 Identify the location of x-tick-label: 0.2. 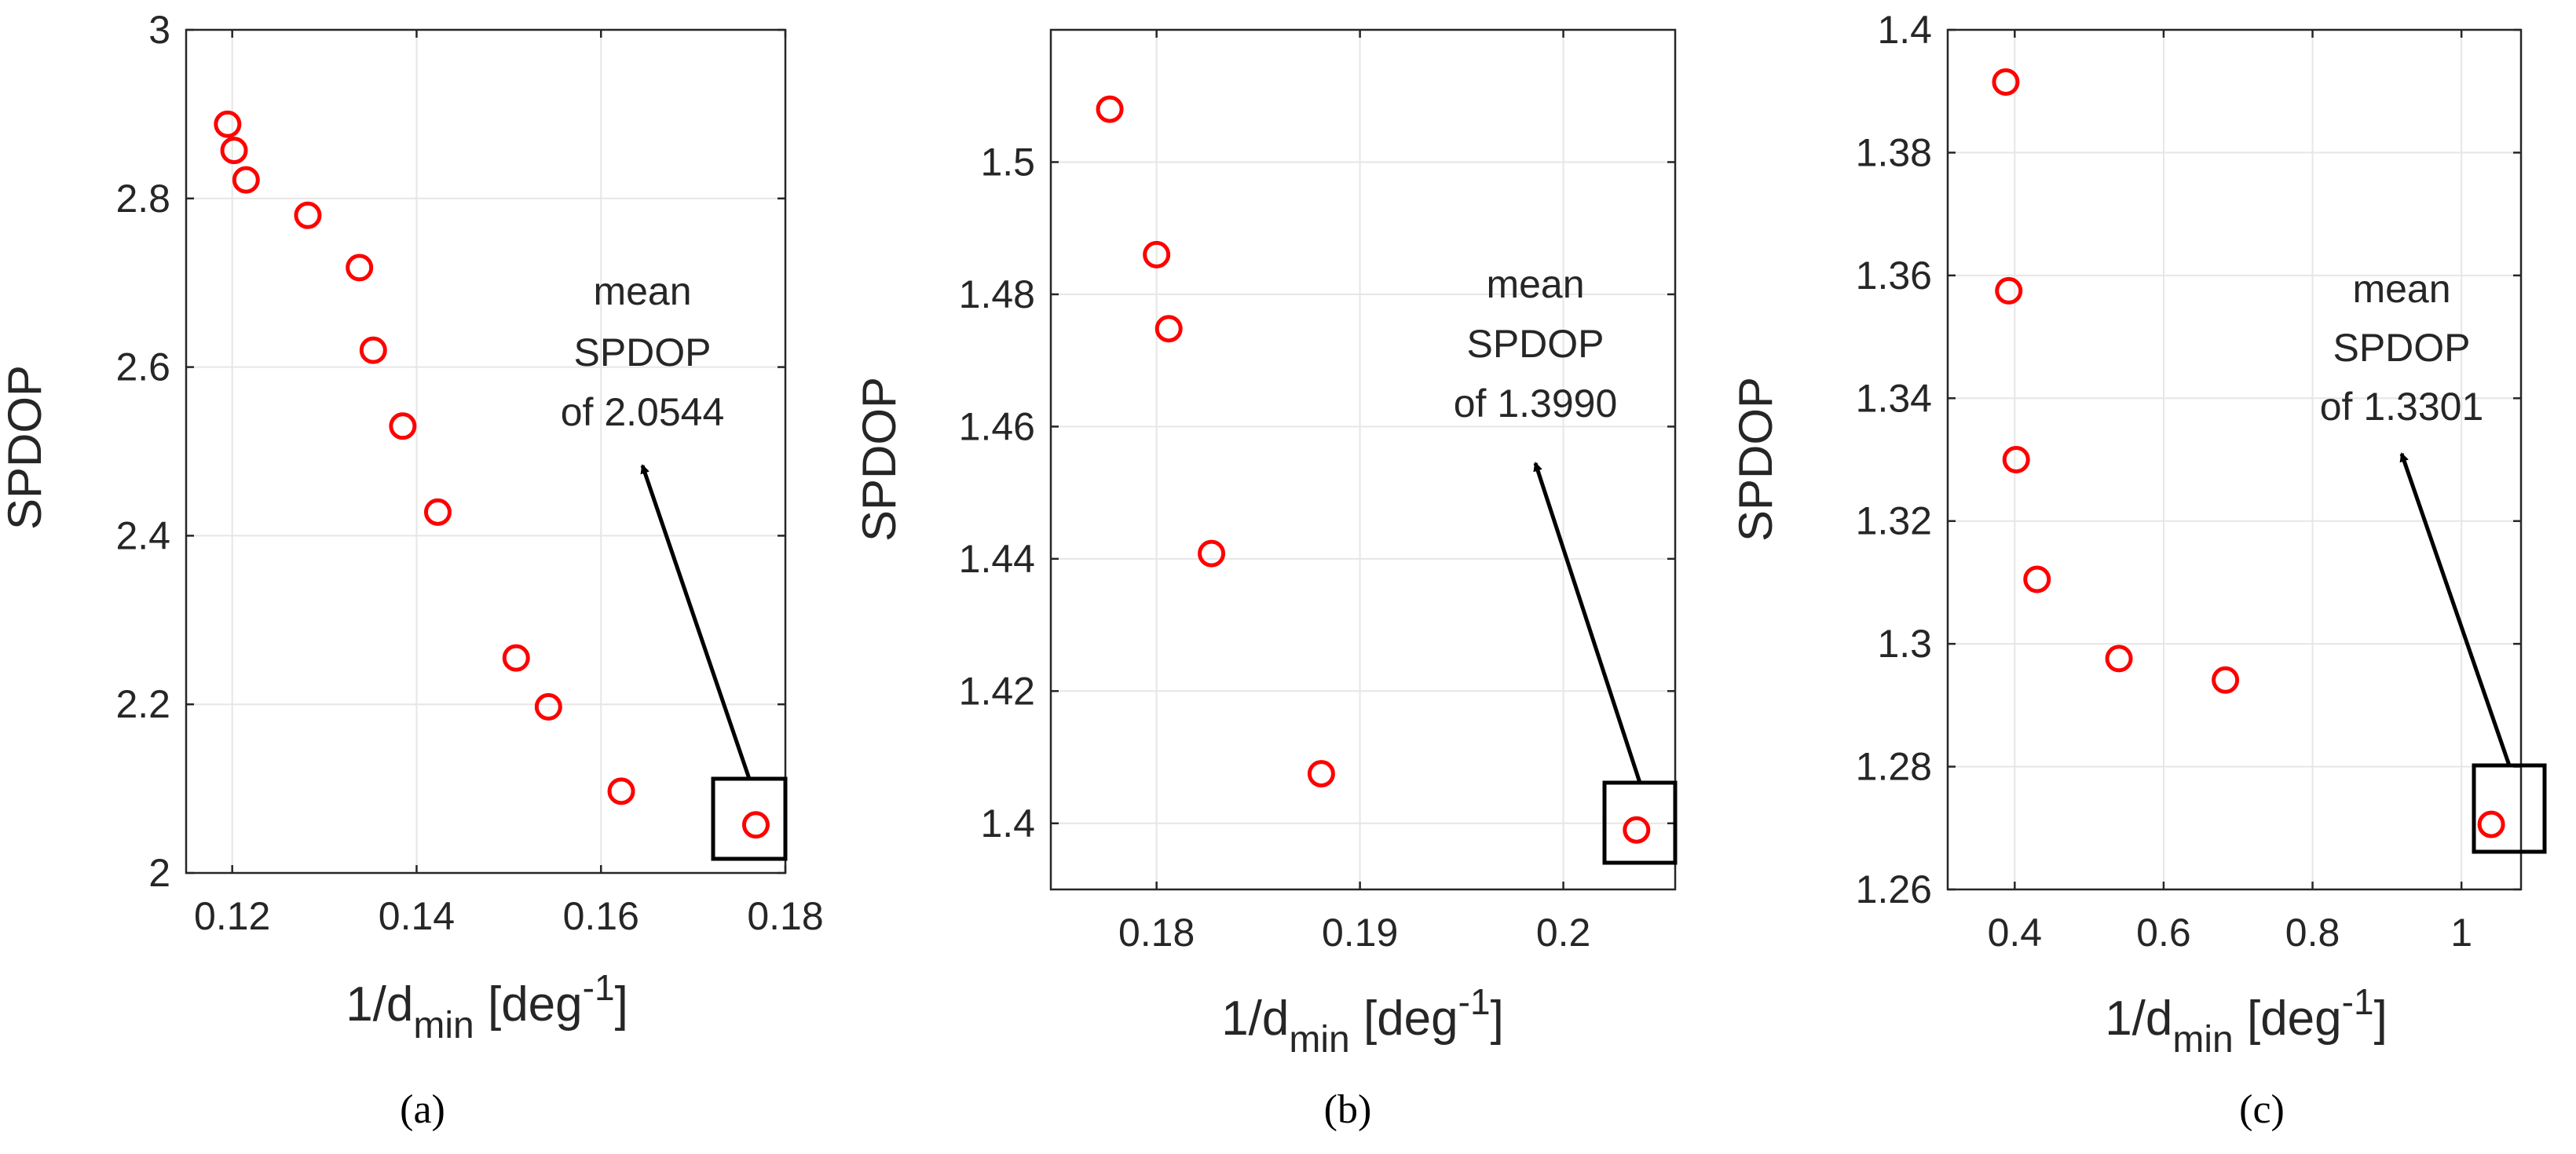
(1564, 933).